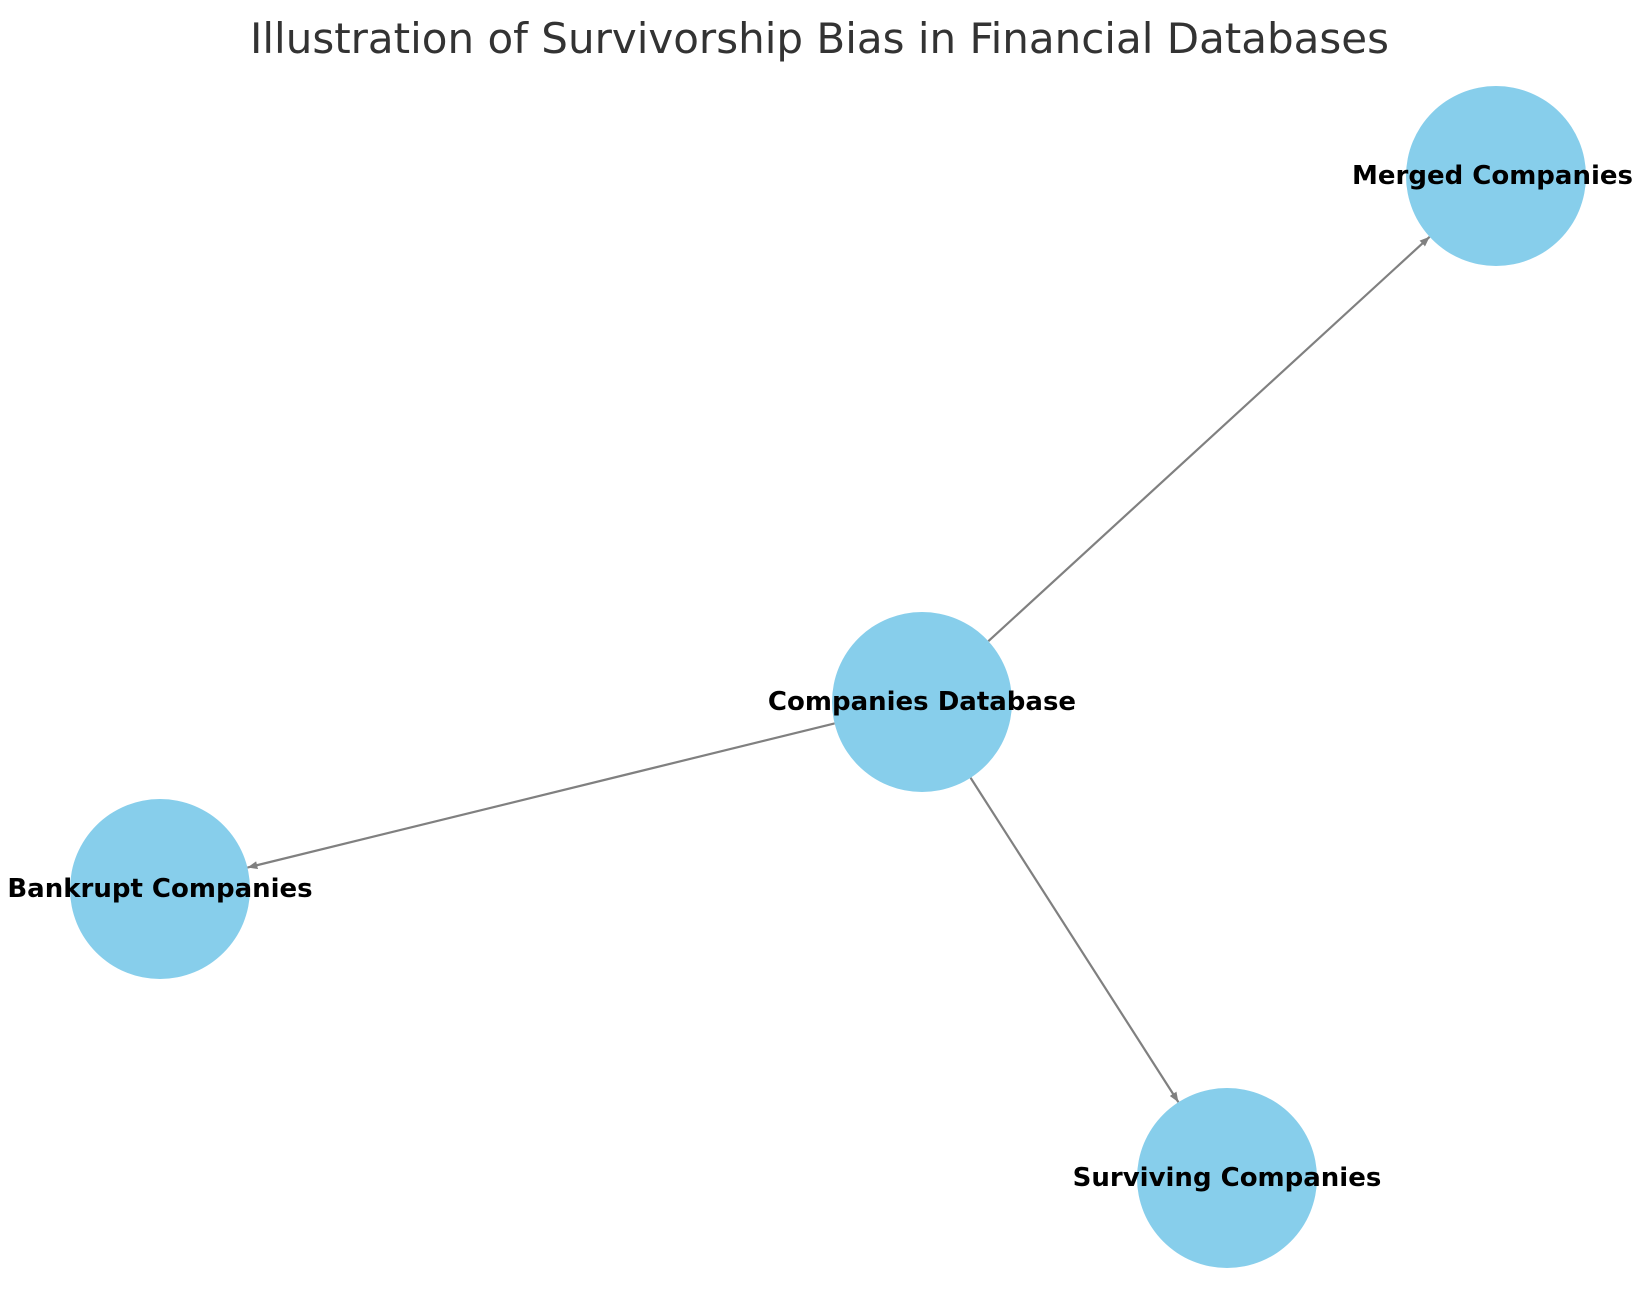 The image size is (1639, 1290). Describe the element at coordinates (1209, 439) in the screenshot. I see `edge-db-to-merged` at that location.